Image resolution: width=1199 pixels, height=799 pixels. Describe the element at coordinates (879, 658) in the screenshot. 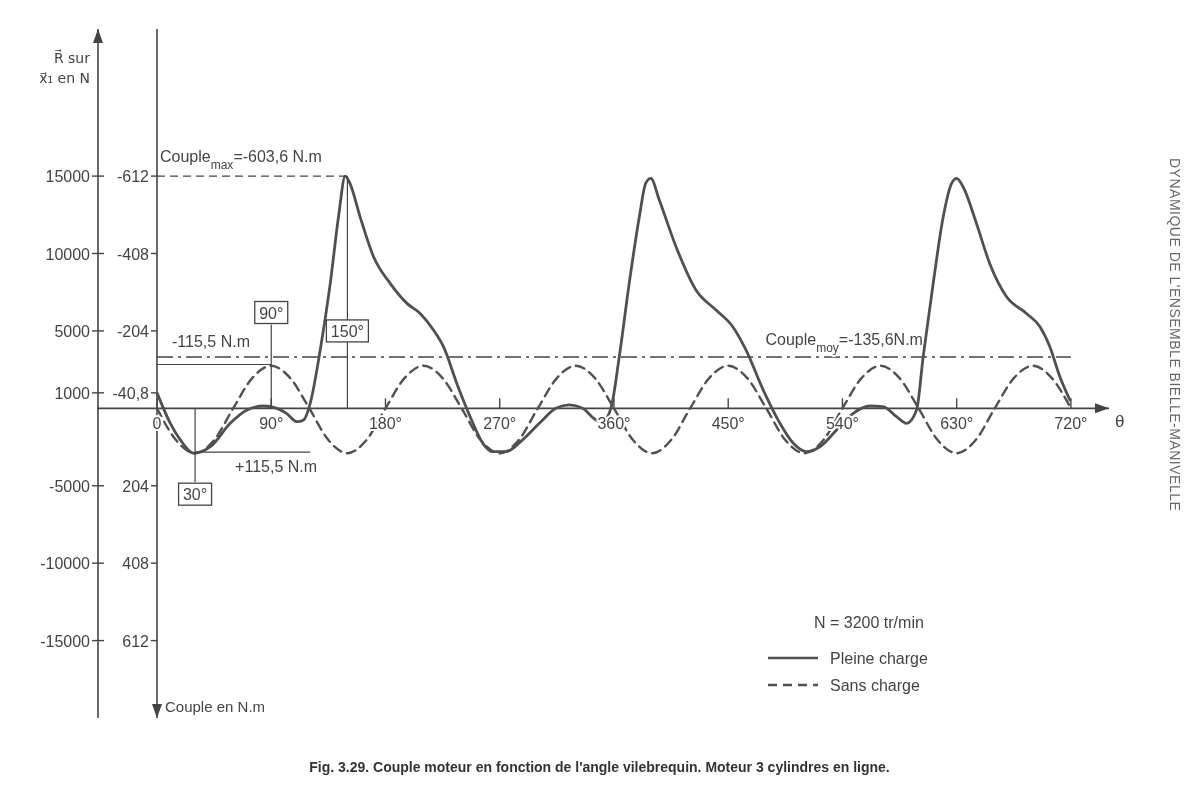

I see `legend-label: Pleine charge` at that location.